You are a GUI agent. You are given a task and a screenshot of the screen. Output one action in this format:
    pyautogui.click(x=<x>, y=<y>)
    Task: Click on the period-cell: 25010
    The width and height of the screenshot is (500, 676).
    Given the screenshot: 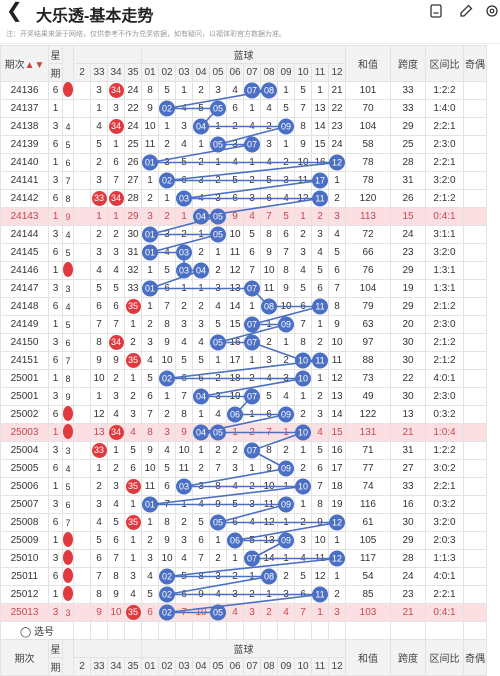 What is the action you would take?
    pyautogui.click(x=24, y=558)
    